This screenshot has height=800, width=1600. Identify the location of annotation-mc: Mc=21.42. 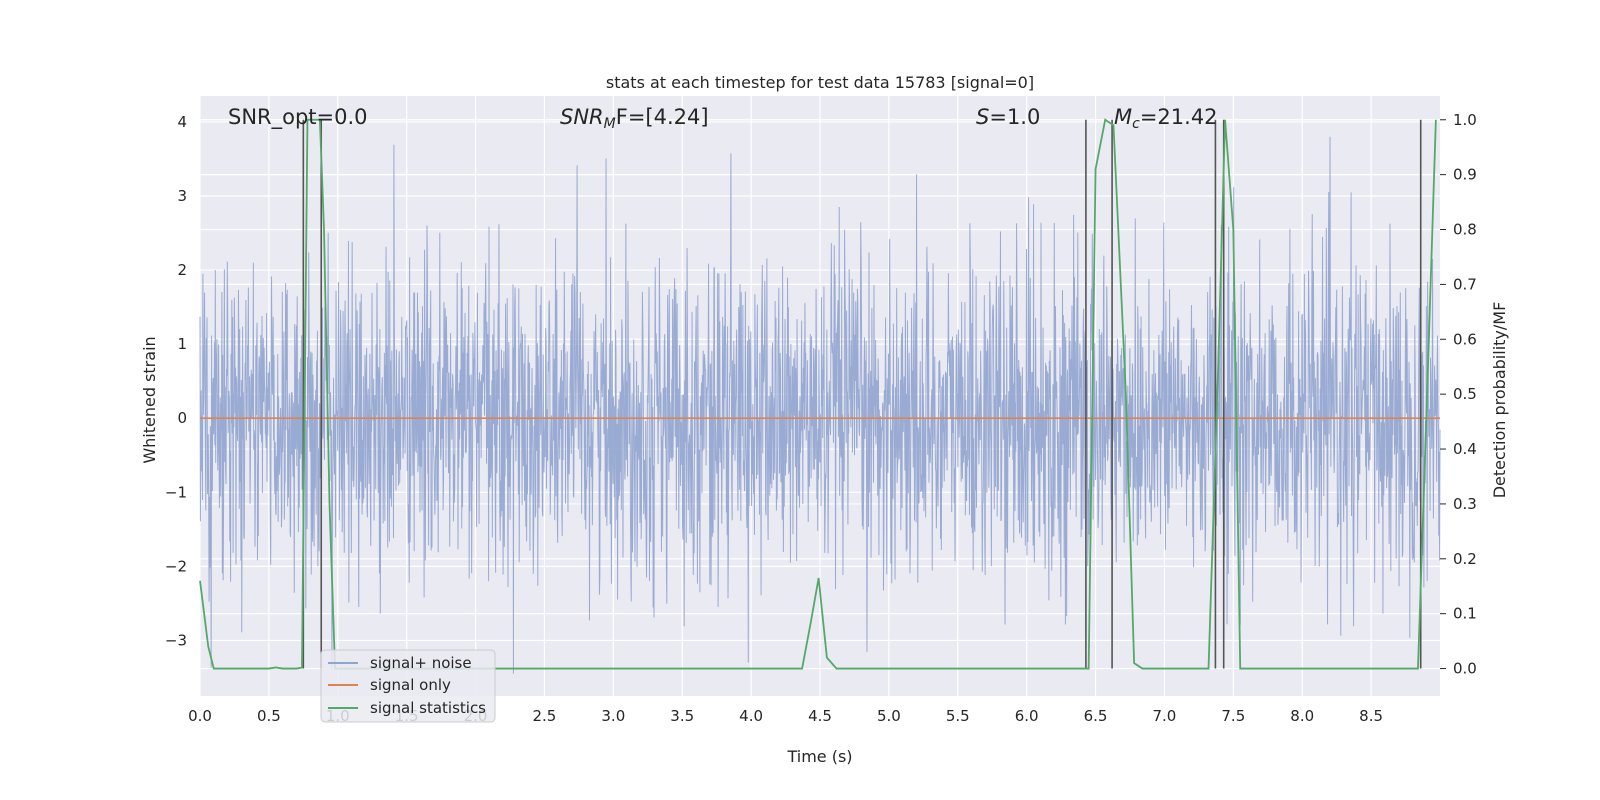
(1166, 118).